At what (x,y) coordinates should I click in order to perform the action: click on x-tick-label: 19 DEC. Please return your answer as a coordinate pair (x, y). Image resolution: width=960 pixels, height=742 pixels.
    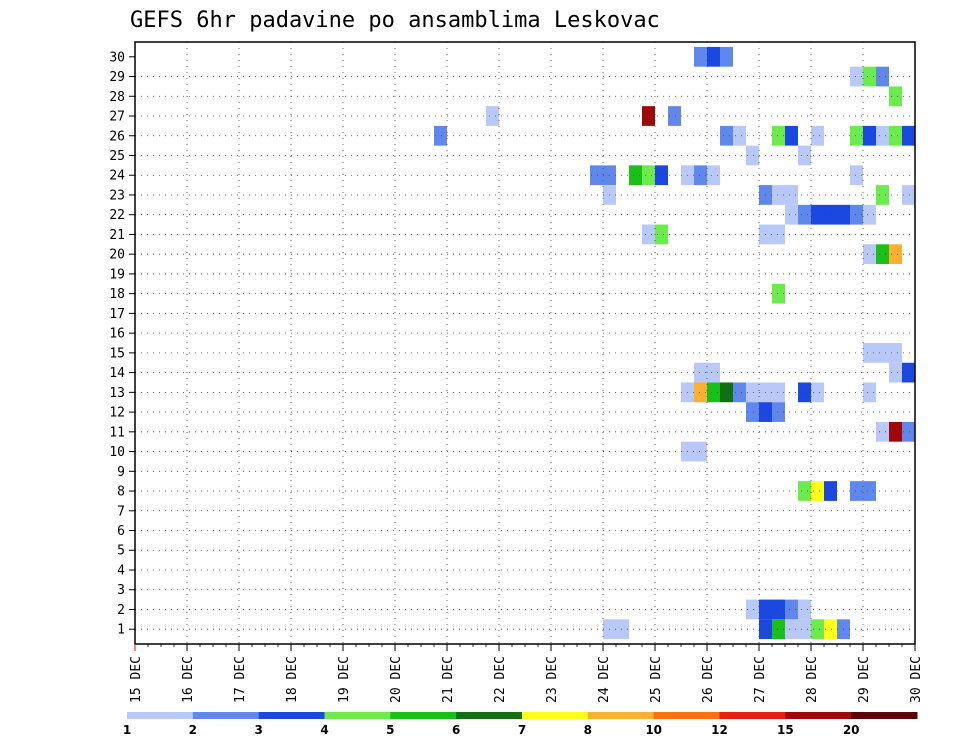
    Looking at the image, I should click on (344, 679).